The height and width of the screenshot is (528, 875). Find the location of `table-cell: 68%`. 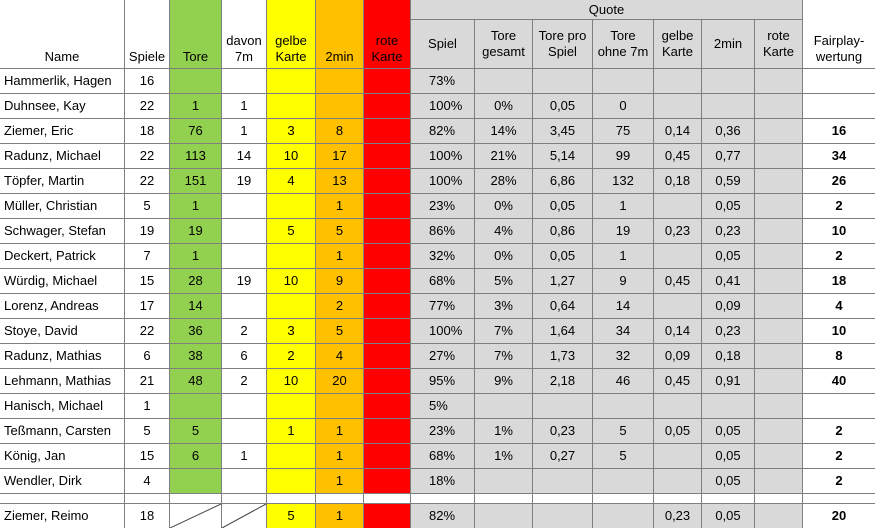

table-cell: 68% is located at coordinates (442, 281).